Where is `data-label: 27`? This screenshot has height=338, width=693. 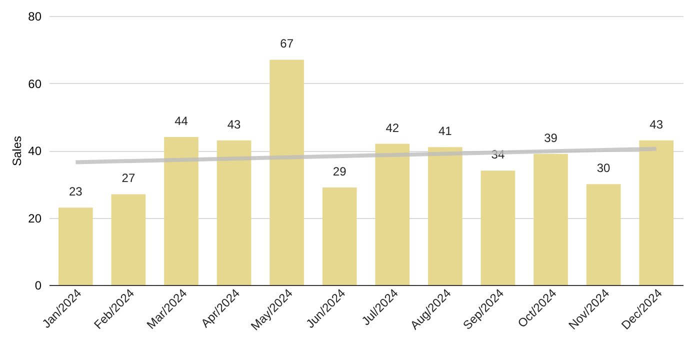 data-label: 27 is located at coordinates (129, 178).